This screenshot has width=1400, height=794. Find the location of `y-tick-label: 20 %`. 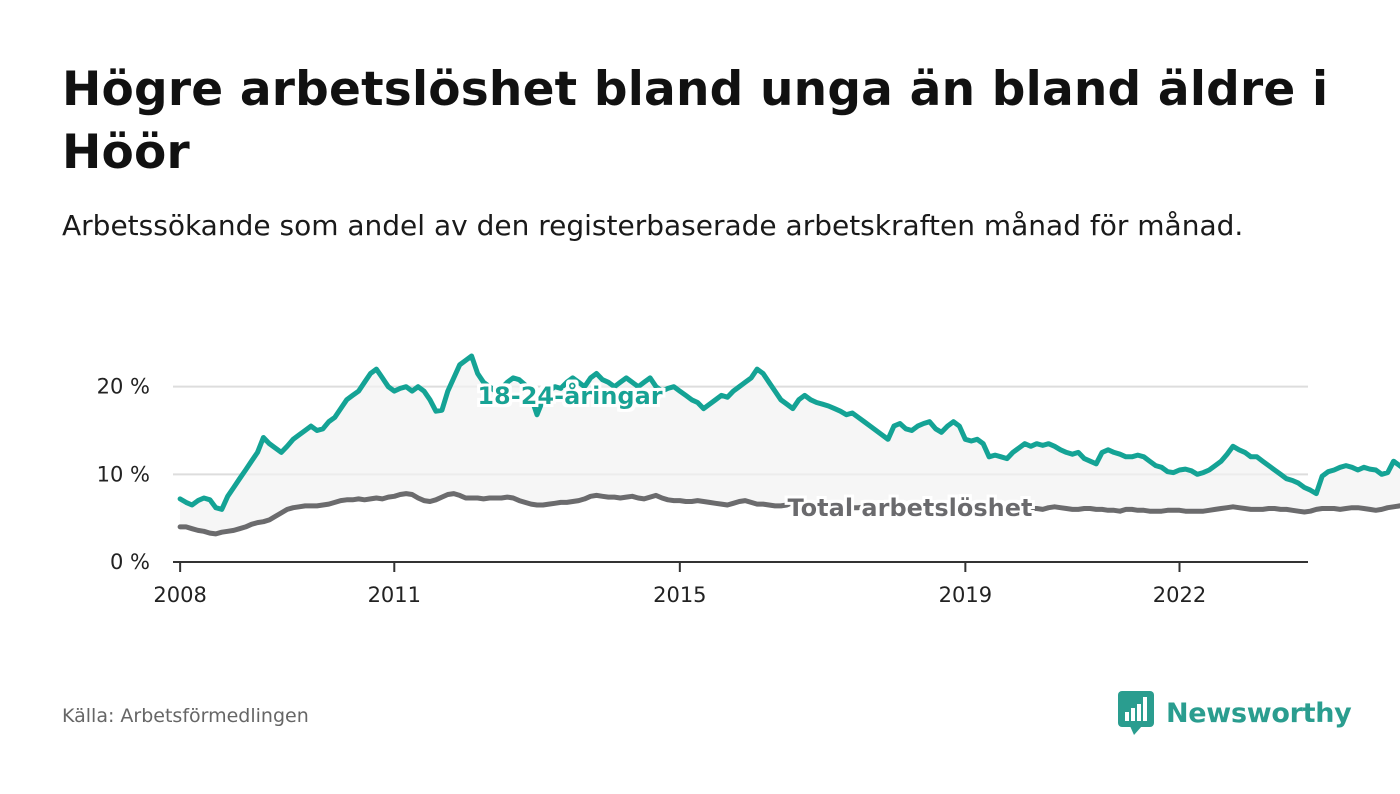

y-tick-label: 20 % is located at coordinates (123, 387).